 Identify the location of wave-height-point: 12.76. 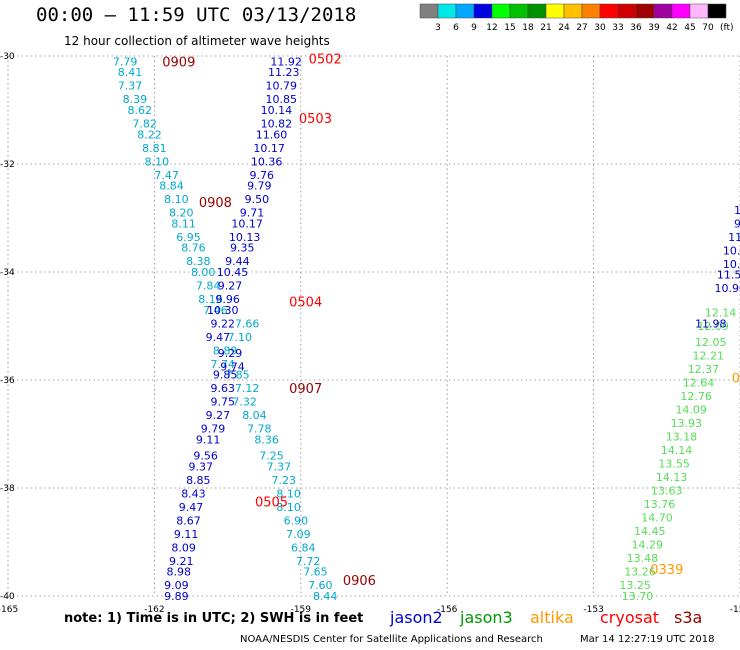
(696, 396).